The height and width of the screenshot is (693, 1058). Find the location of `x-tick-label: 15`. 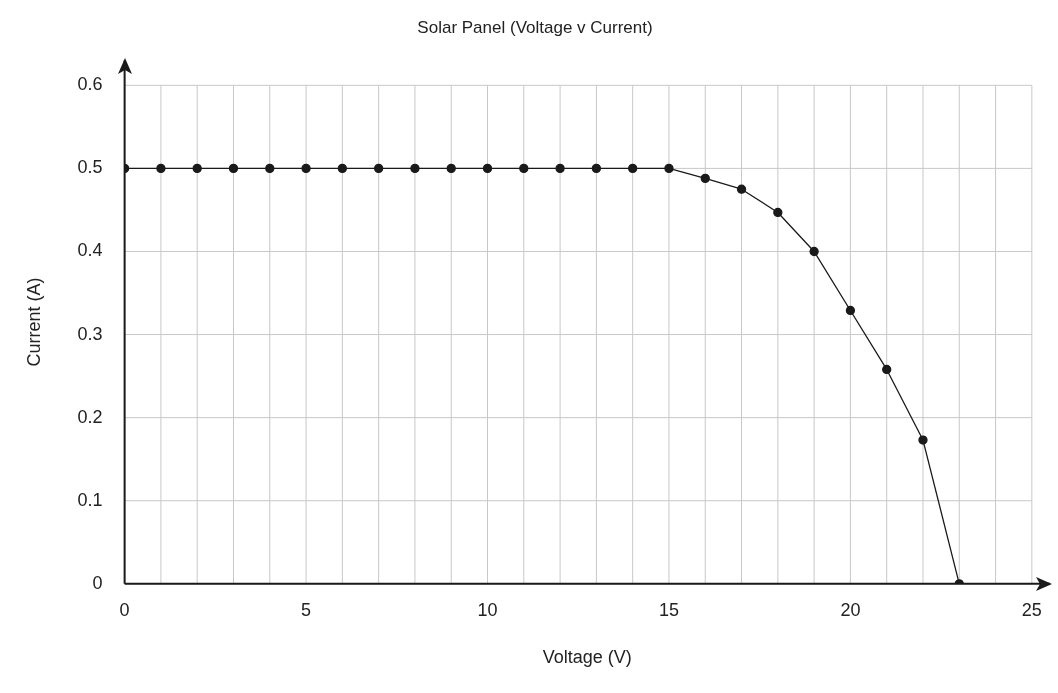

x-tick-label: 15 is located at coordinates (668, 609).